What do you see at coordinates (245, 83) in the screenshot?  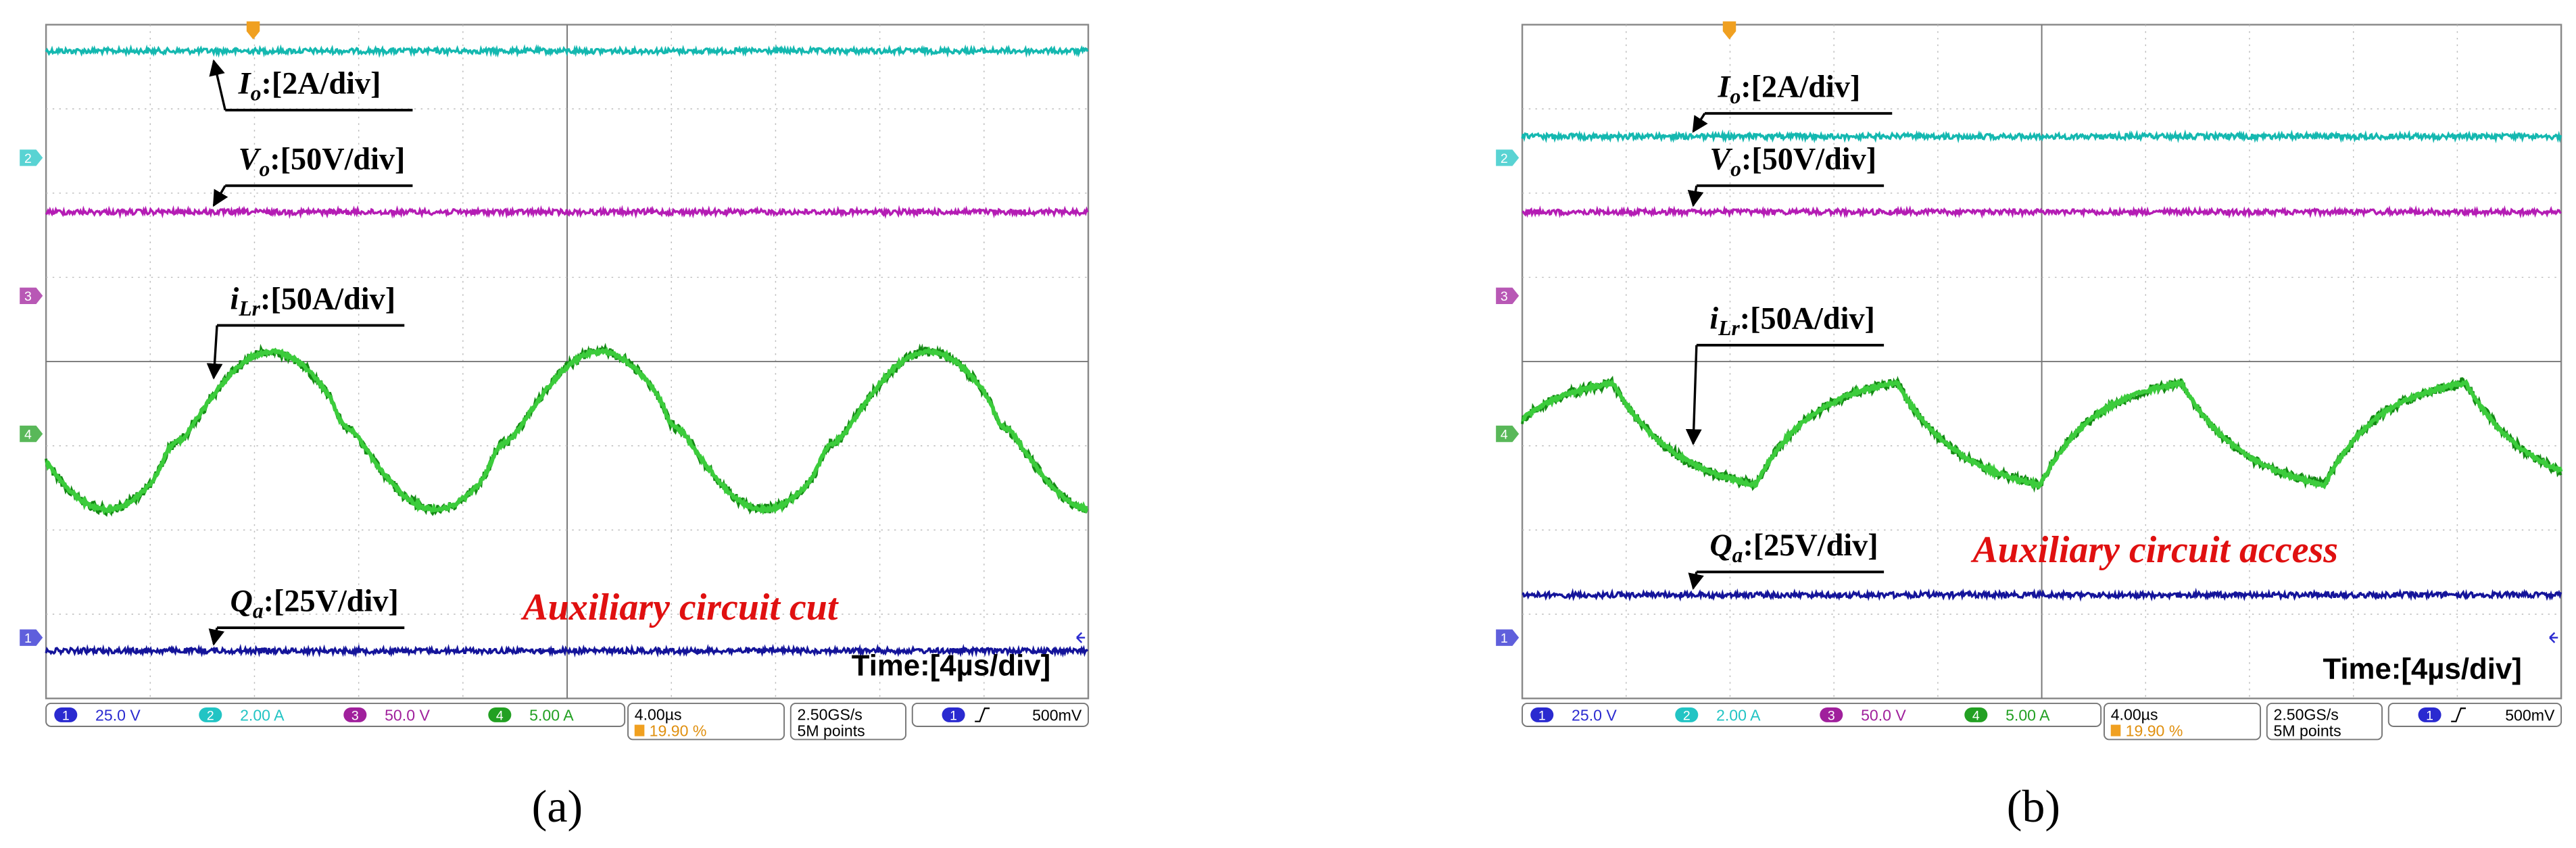 I see `trace-symbol: I` at bounding box center [245, 83].